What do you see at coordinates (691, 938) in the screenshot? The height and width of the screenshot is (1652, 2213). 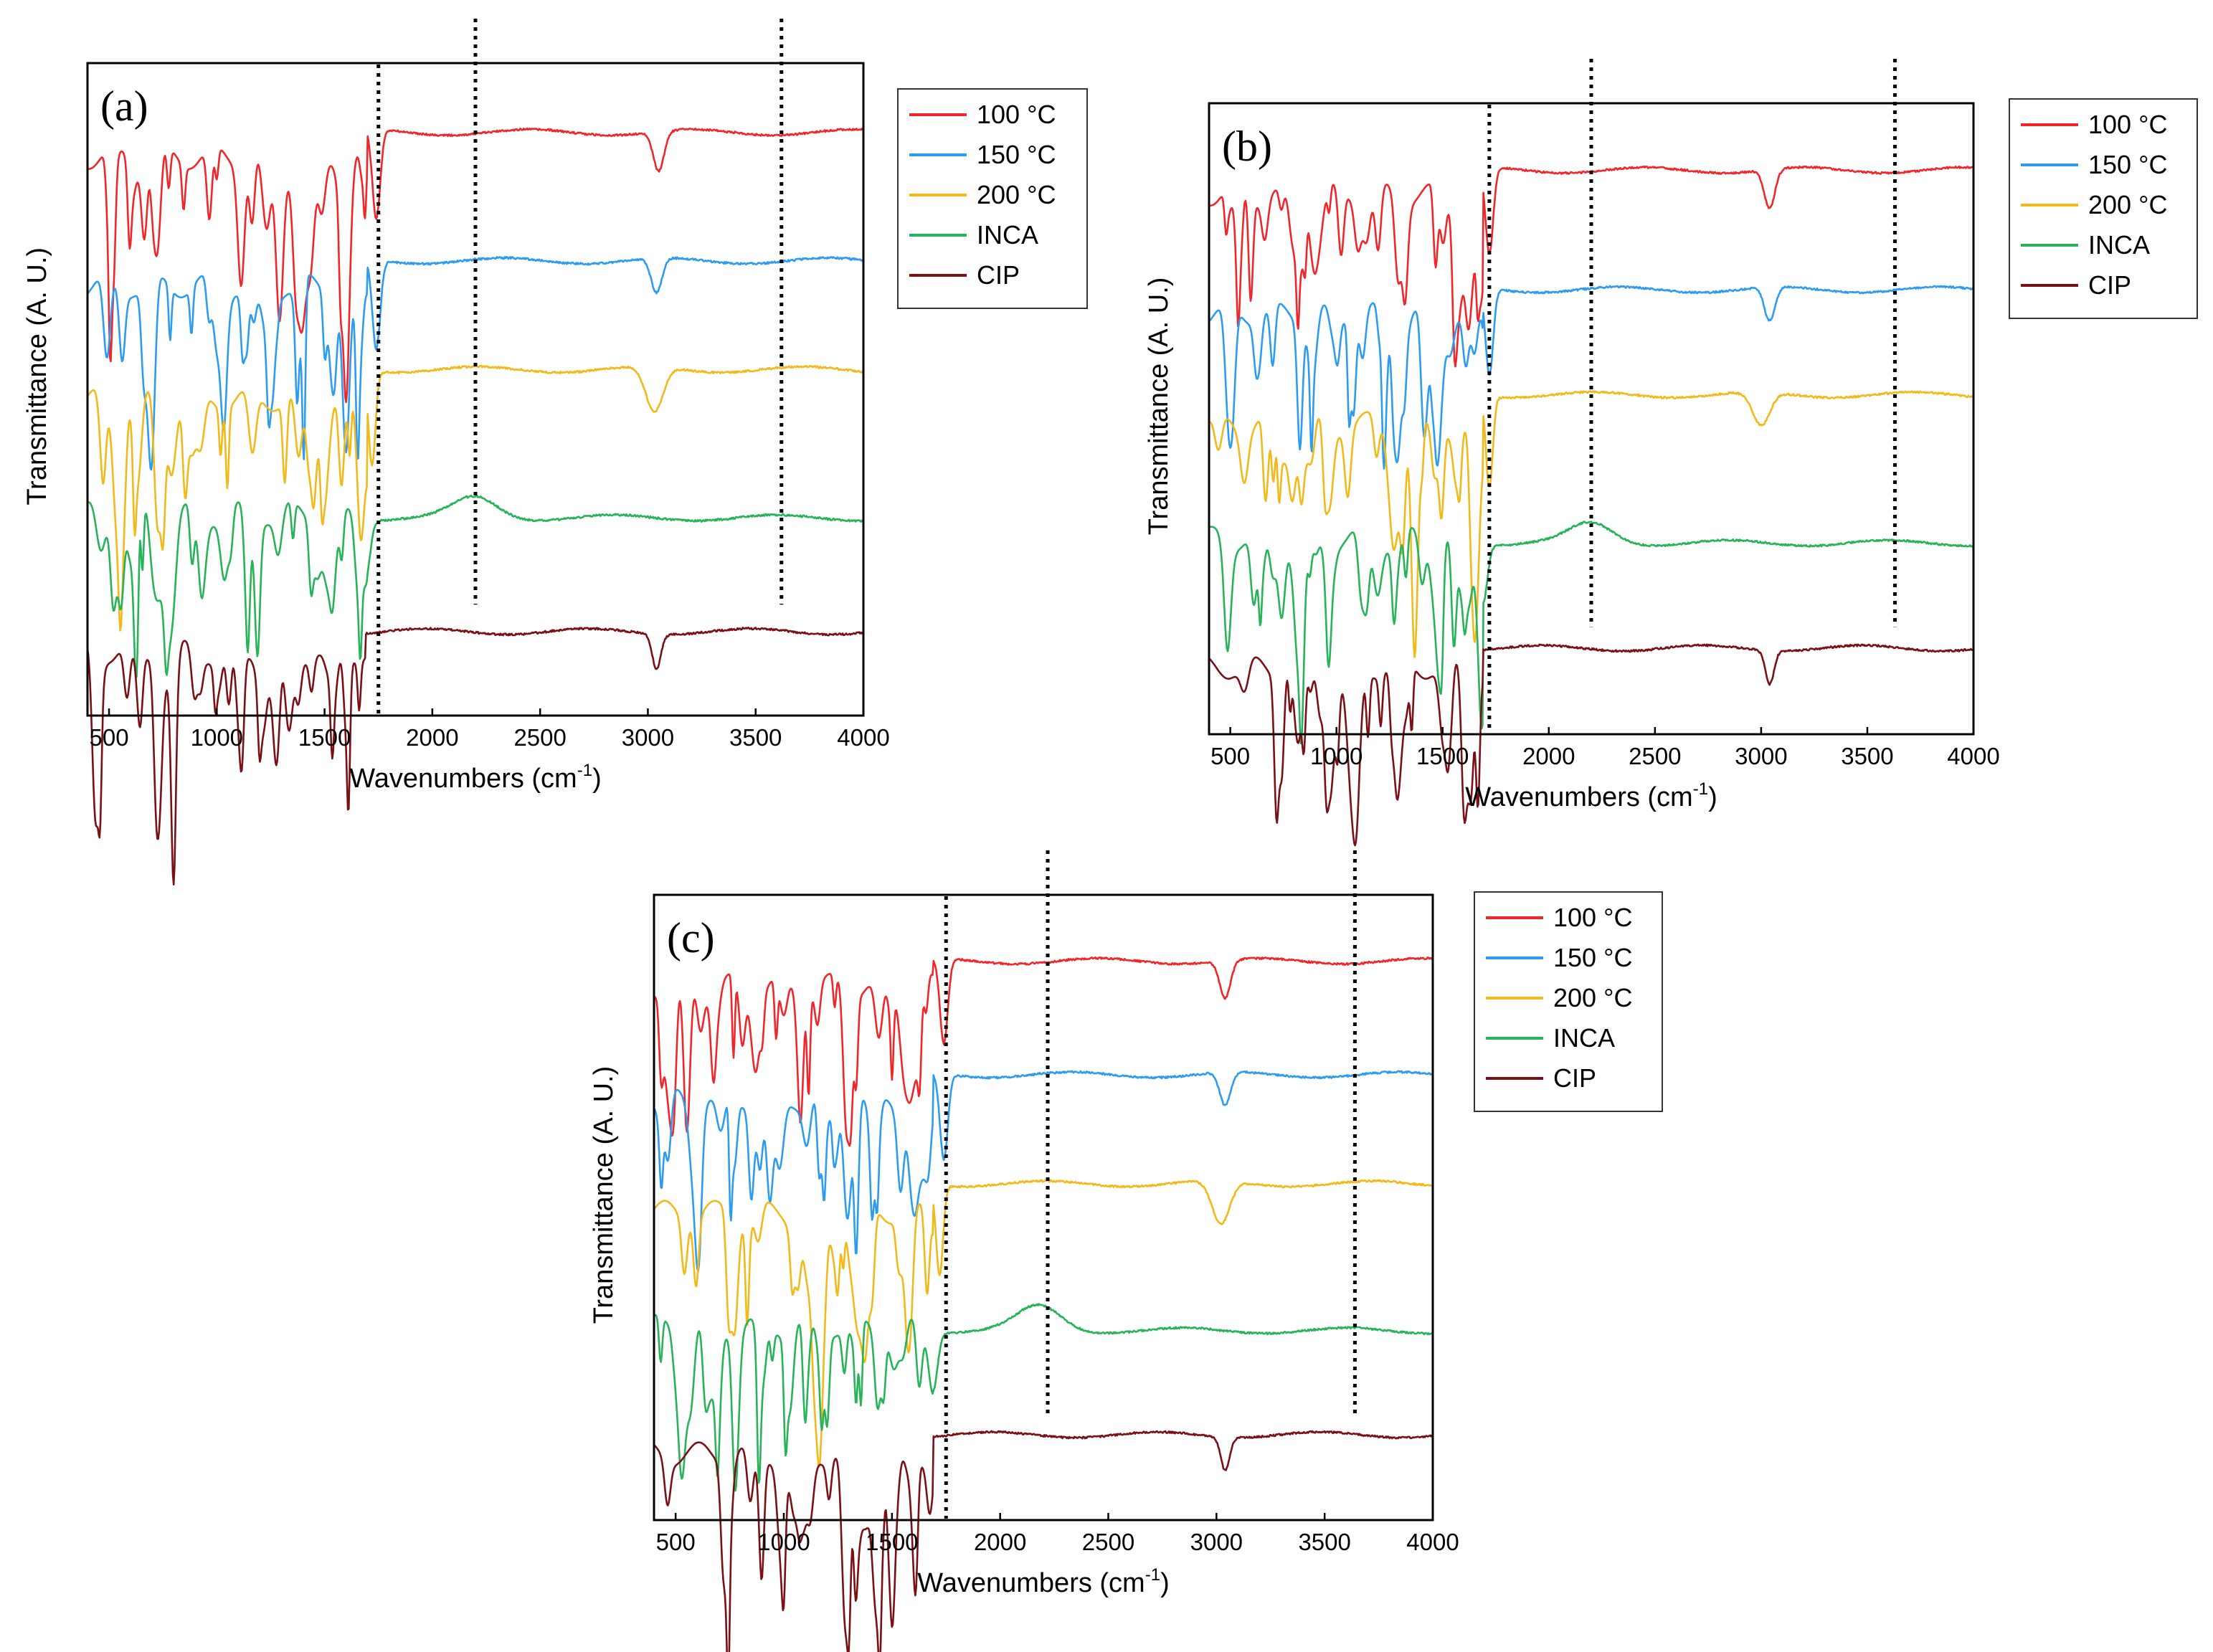 I see `panel-label: (c)` at bounding box center [691, 938].